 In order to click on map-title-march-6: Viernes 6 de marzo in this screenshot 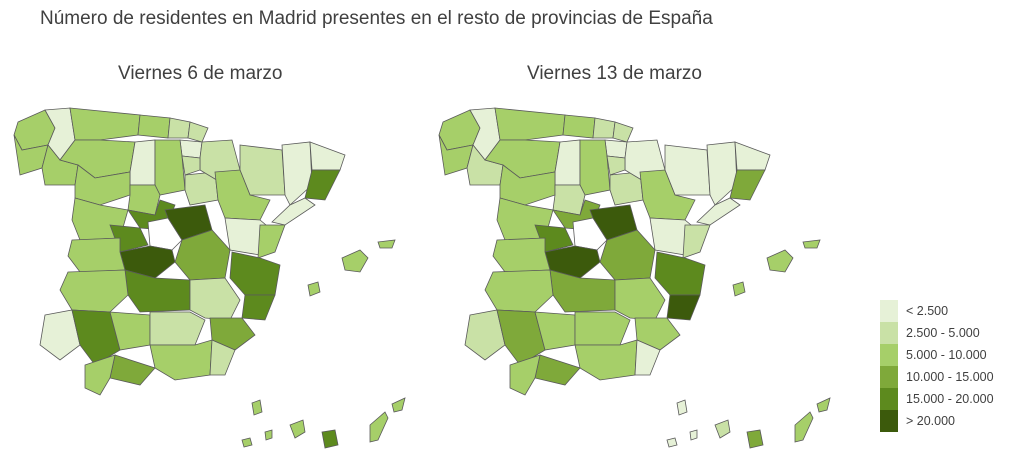, I will do `click(200, 73)`.